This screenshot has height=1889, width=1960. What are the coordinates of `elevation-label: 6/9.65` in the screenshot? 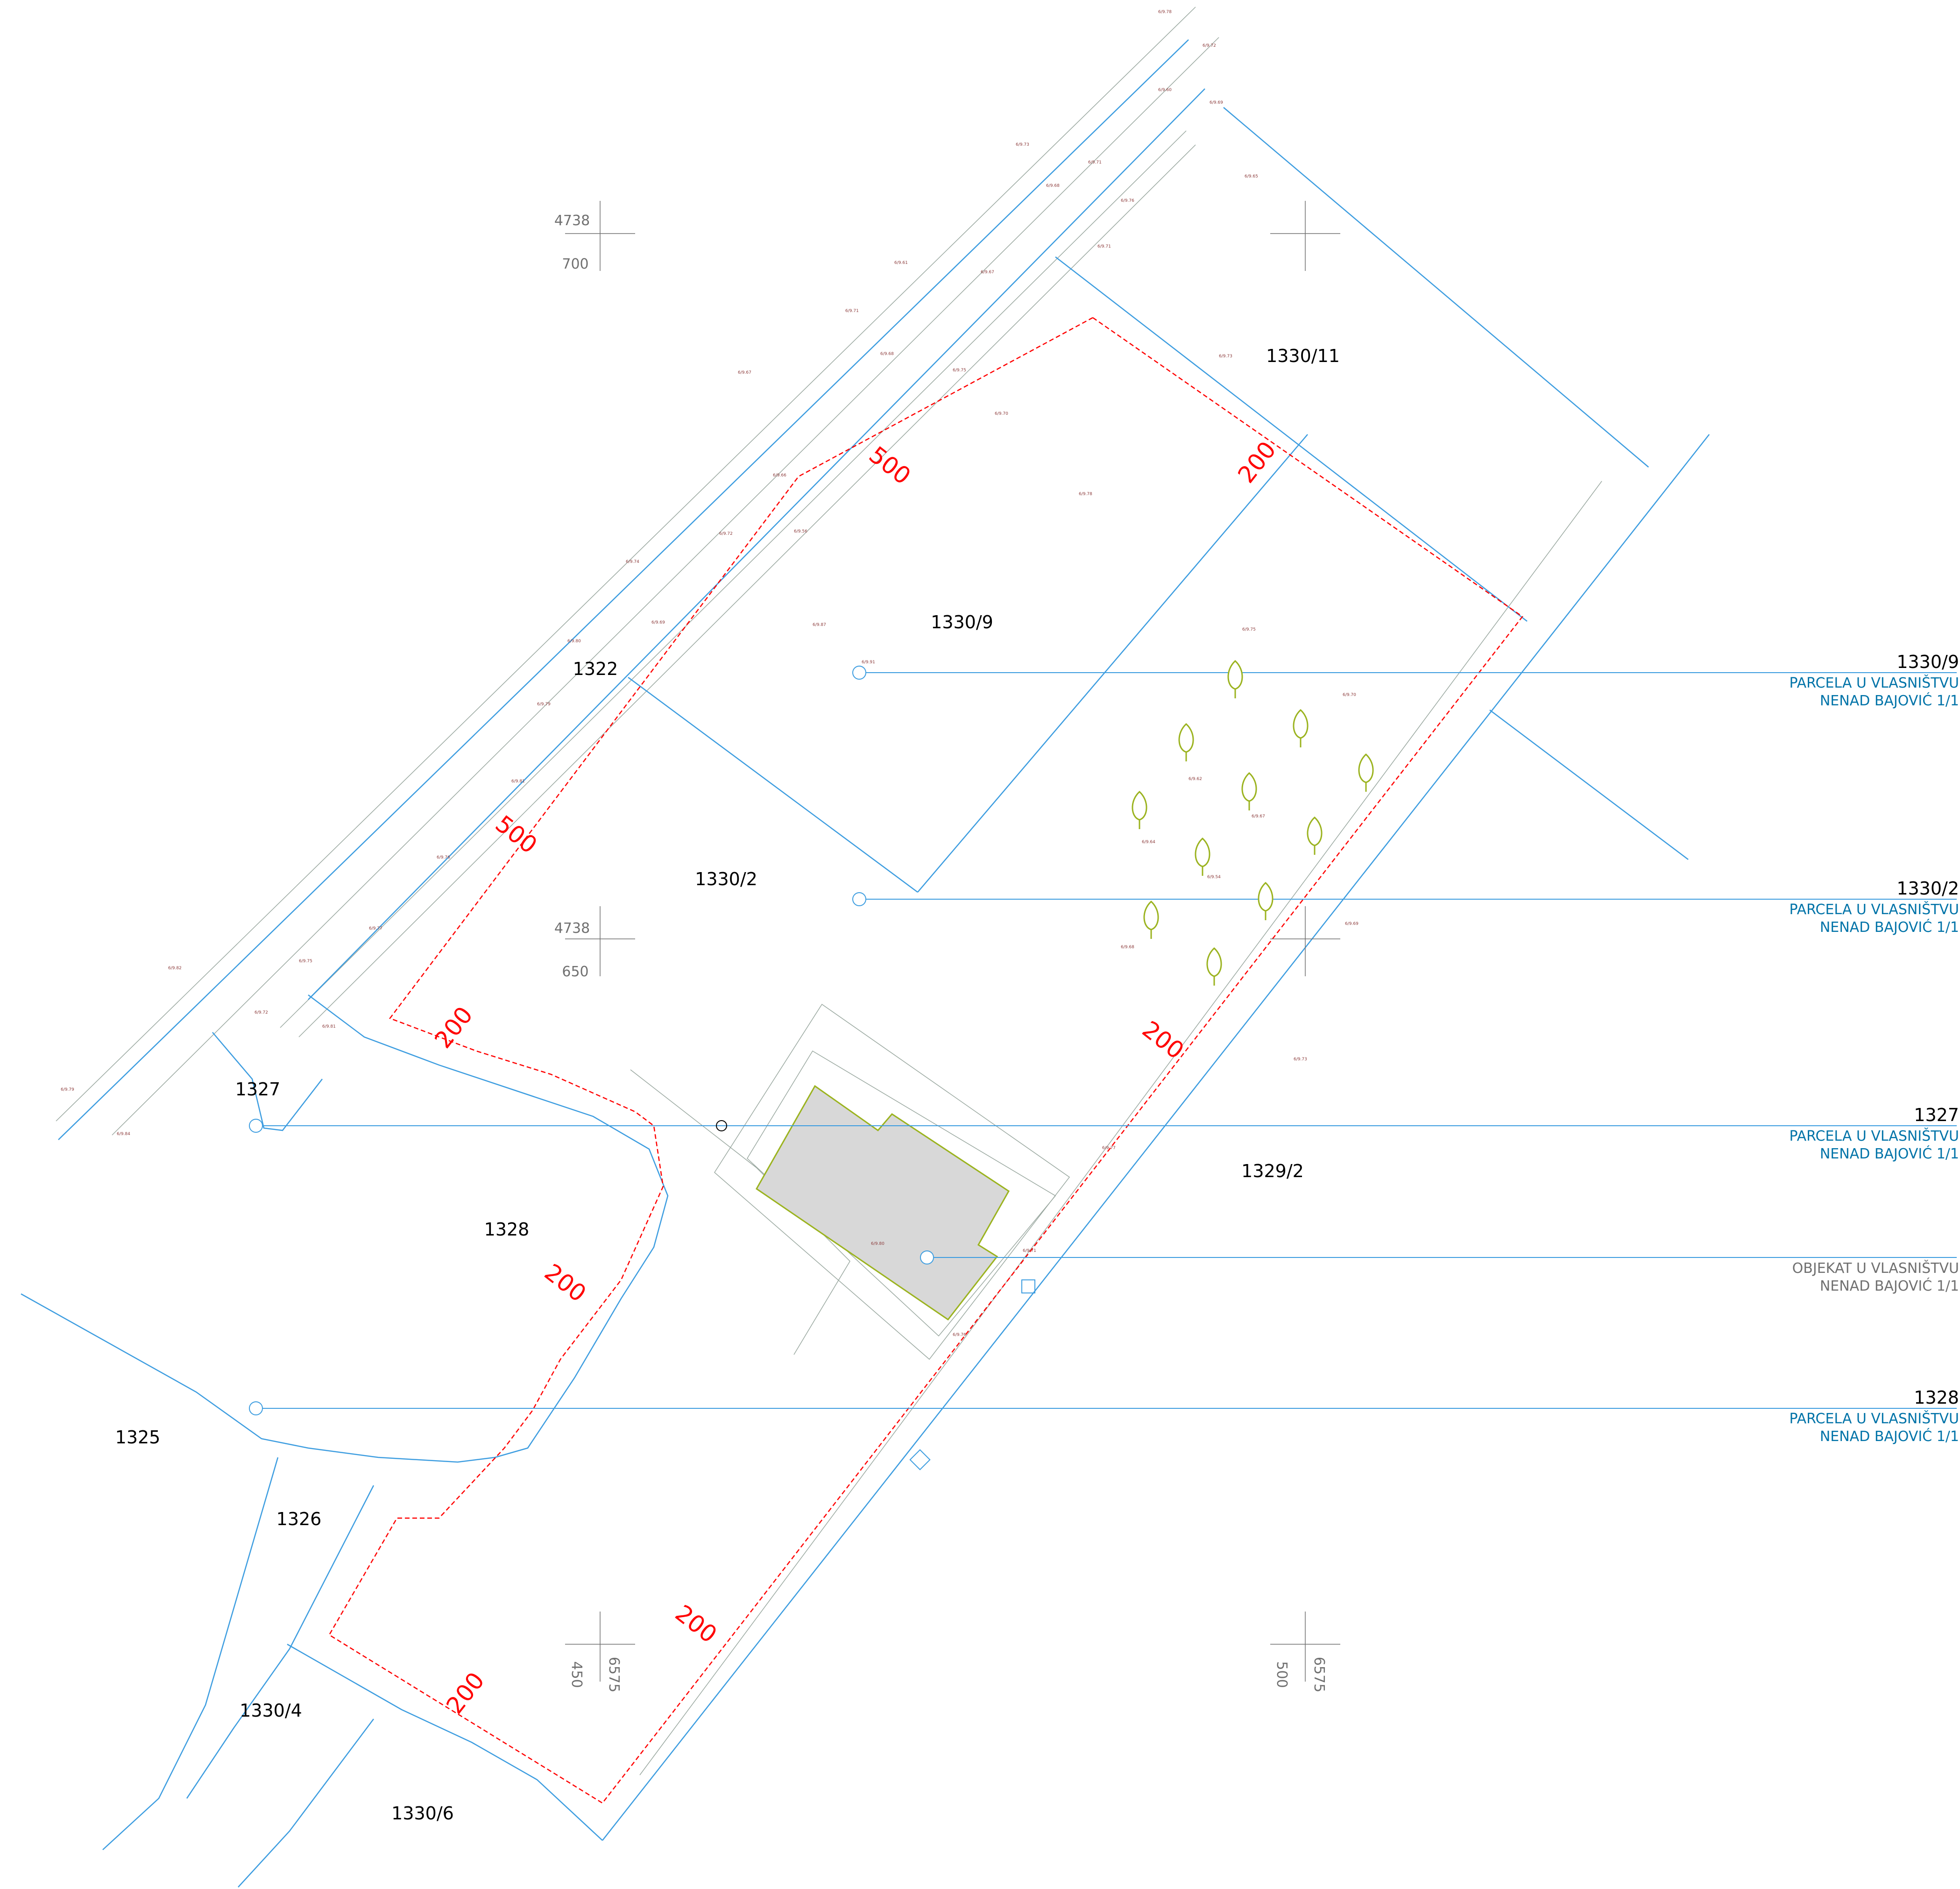 It's located at (1252, 176).